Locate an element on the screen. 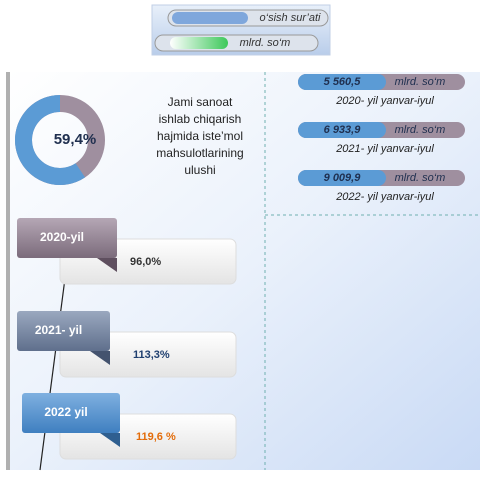  rate-label: 119,6 % is located at coordinates (156, 437).